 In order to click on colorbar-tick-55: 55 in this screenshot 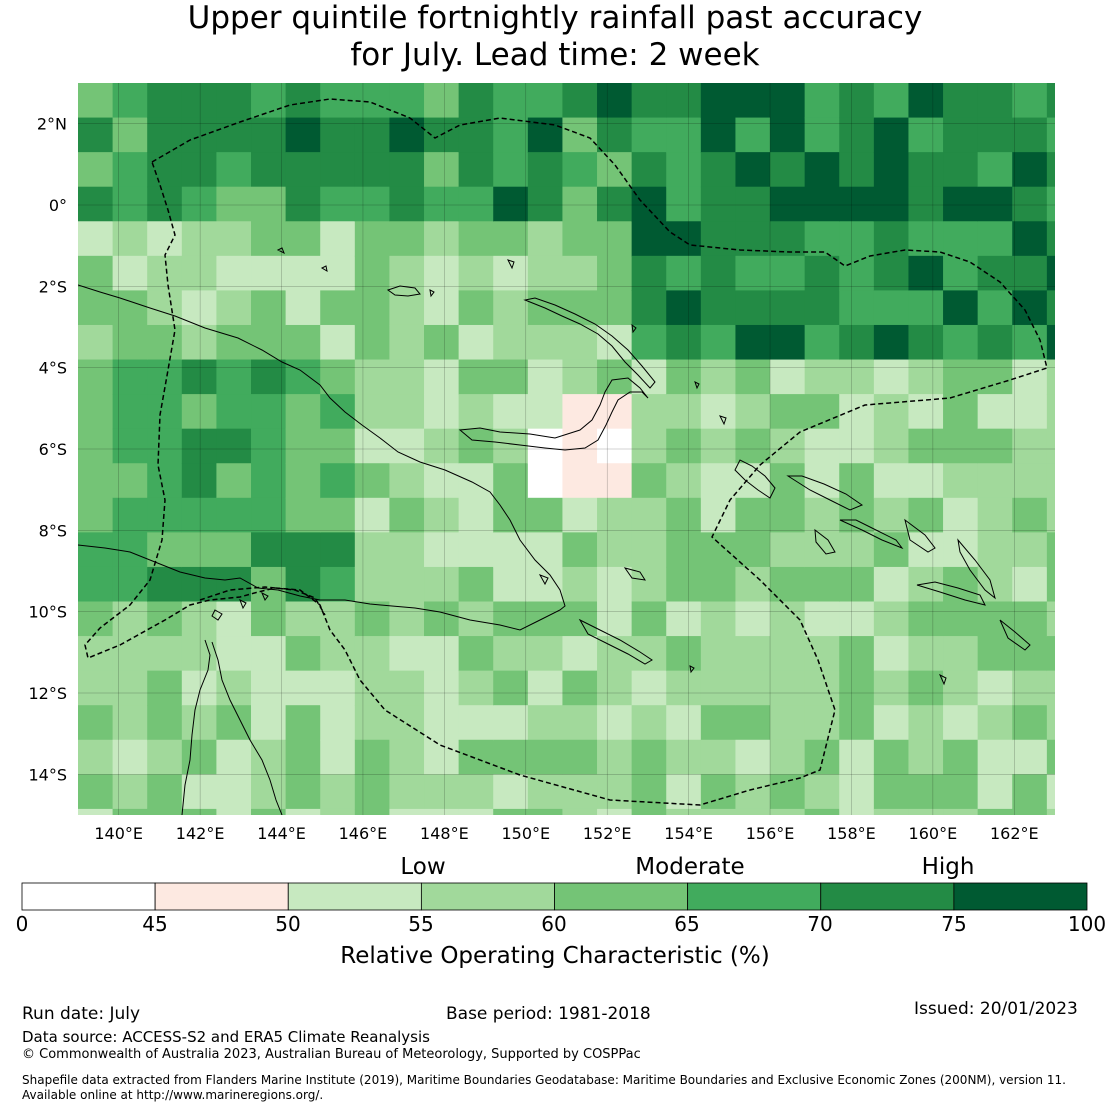, I will do `click(421, 924)`.